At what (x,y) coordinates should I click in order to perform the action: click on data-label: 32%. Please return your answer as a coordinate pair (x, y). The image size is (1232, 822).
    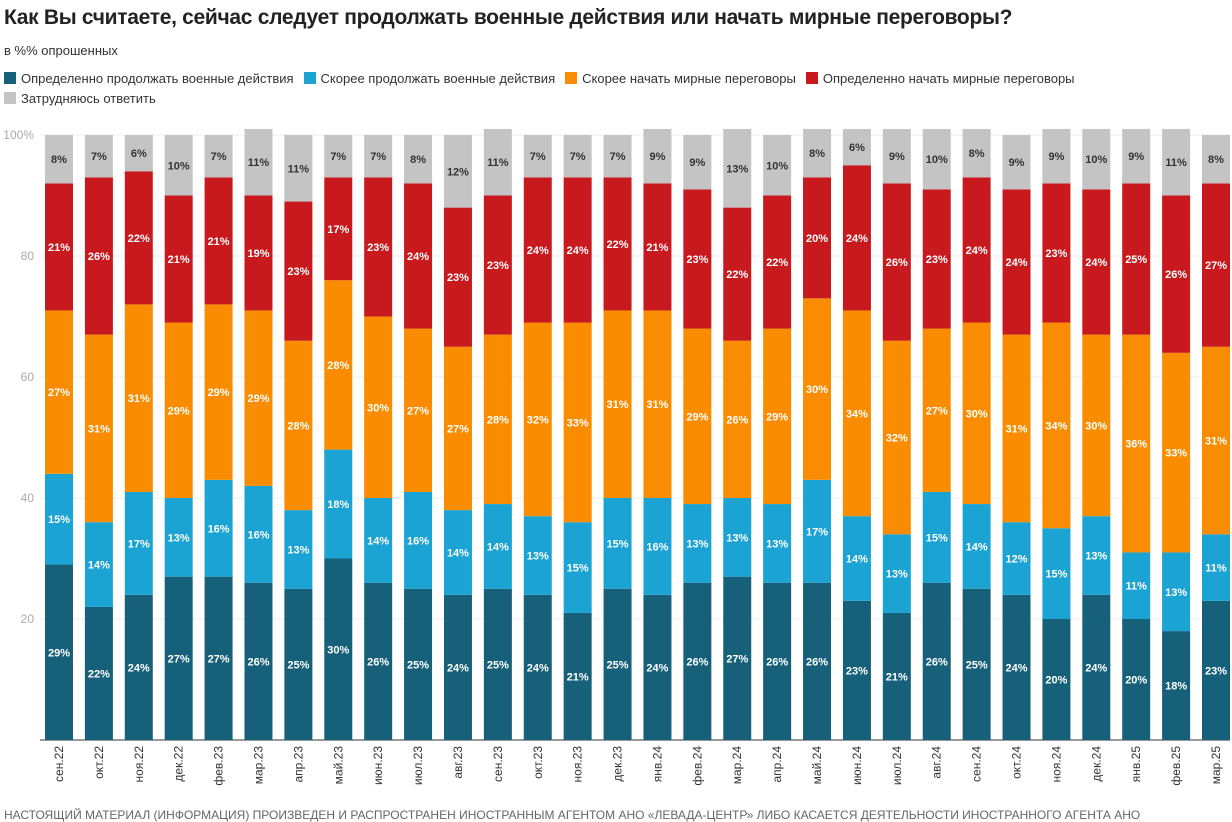
    Looking at the image, I should click on (538, 420).